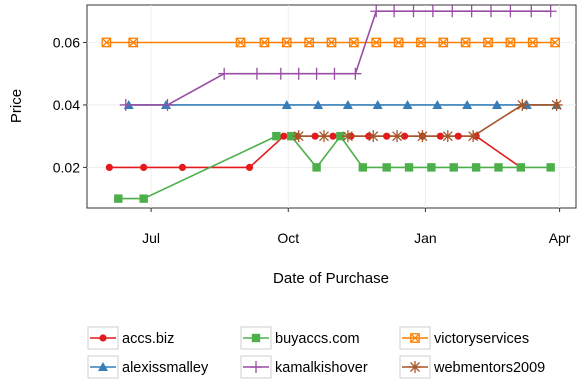  I want to click on legend-label: kamalkishover, so click(321, 368).